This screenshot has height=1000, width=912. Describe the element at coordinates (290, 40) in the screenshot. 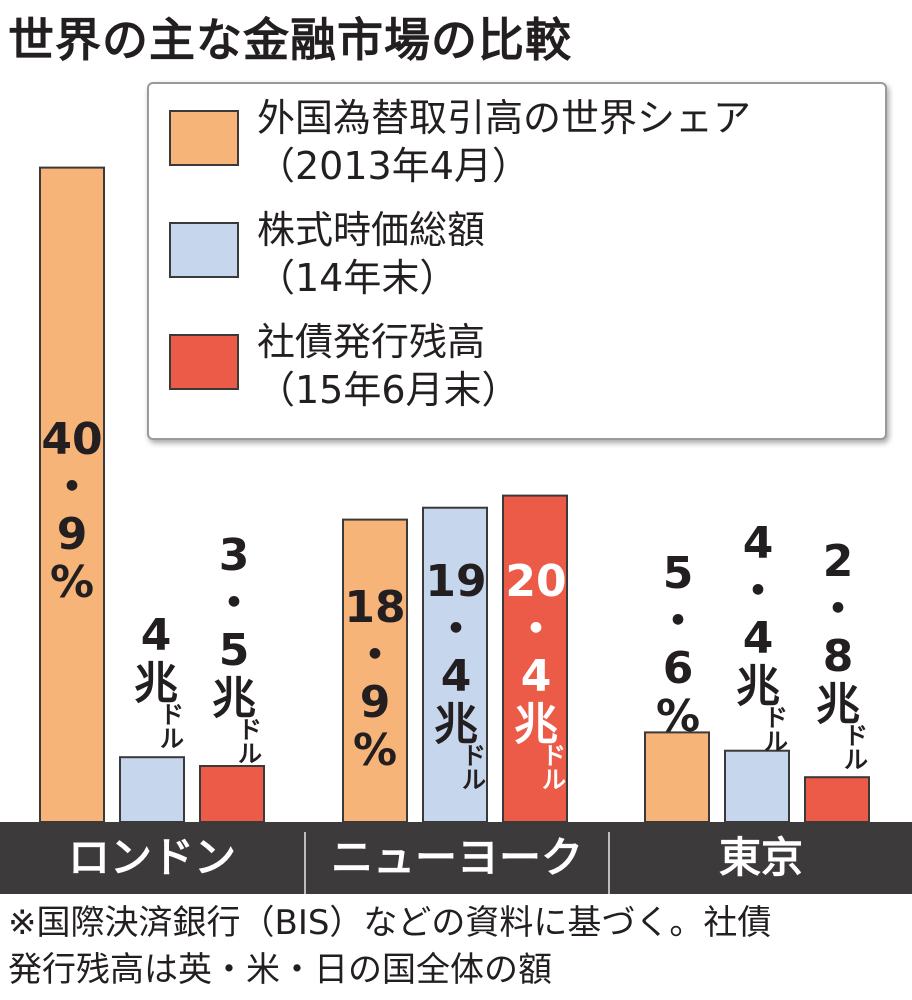

I see `page-title: 世界の主な金融市場の比較` at that location.